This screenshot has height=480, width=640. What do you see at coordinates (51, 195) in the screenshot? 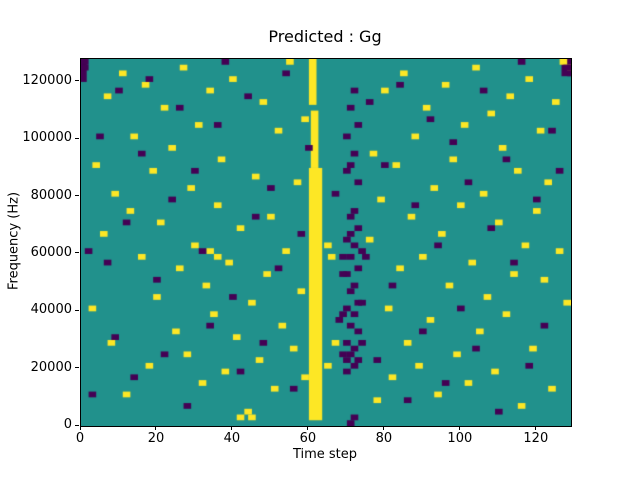
I see `y-tick-label-4: 80000` at bounding box center [51, 195].